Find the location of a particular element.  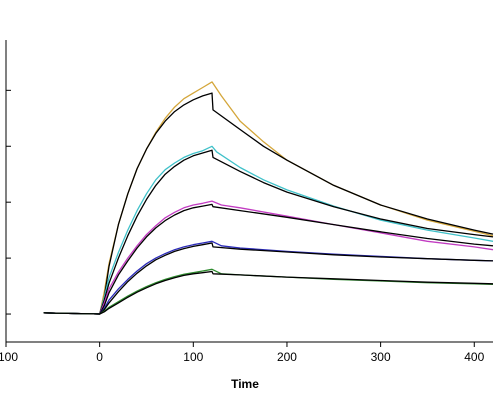

x-tick-label: 400 is located at coordinates (474, 357).